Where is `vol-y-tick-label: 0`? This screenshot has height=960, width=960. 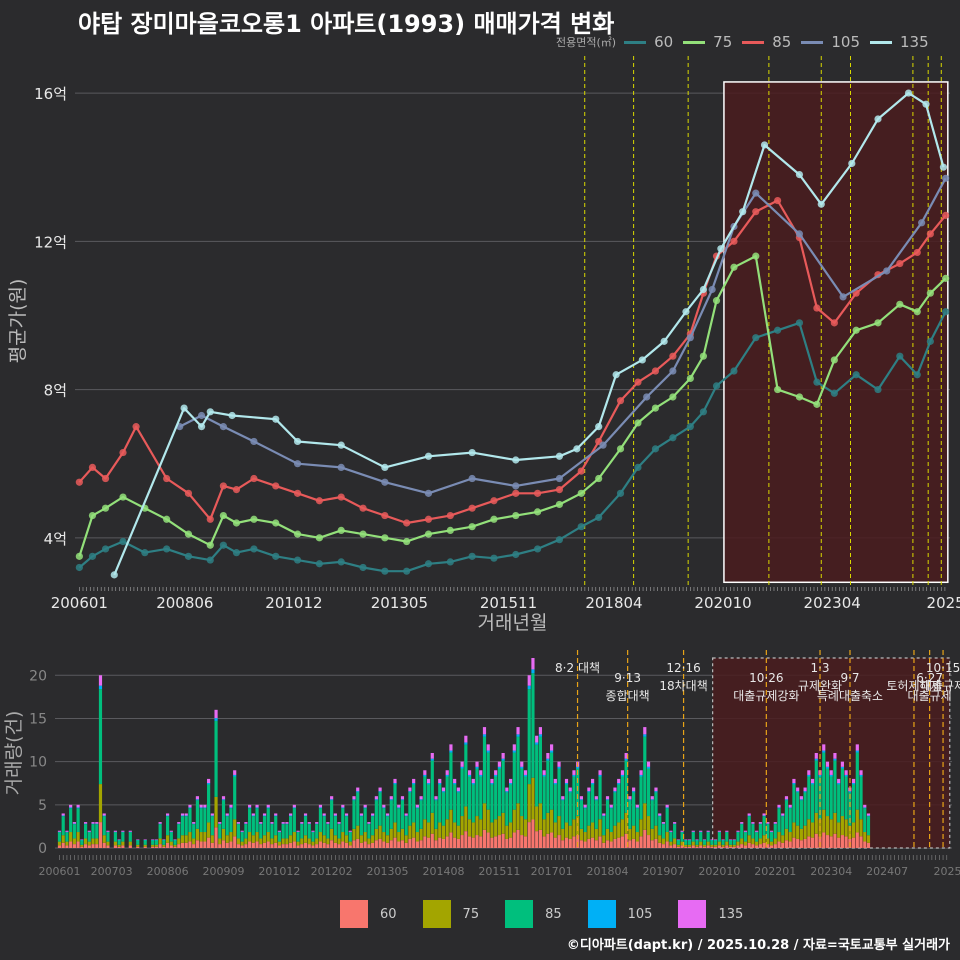 vol-y-tick-label: 0 is located at coordinates (42, 849).